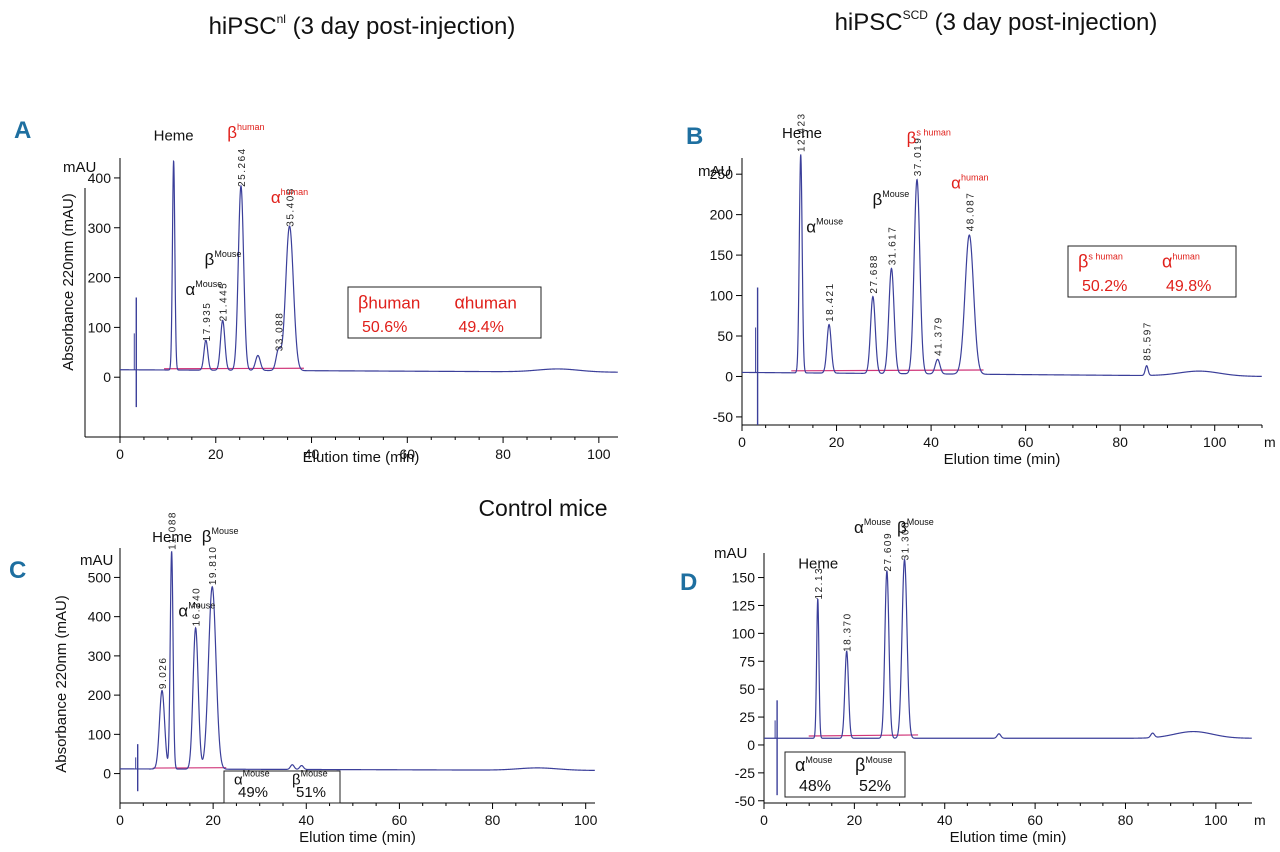  Describe the element at coordinates (1148, 341) in the screenshot. I see `peak-label: 85.597` at that location.